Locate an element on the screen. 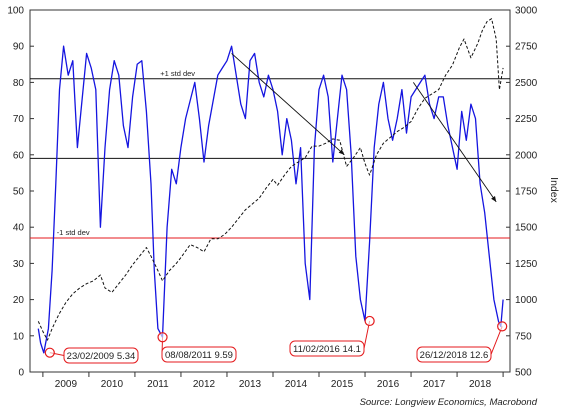 The width and height of the screenshot is (567, 416). left-axis-tick-label: 20 is located at coordinates (19, 300).